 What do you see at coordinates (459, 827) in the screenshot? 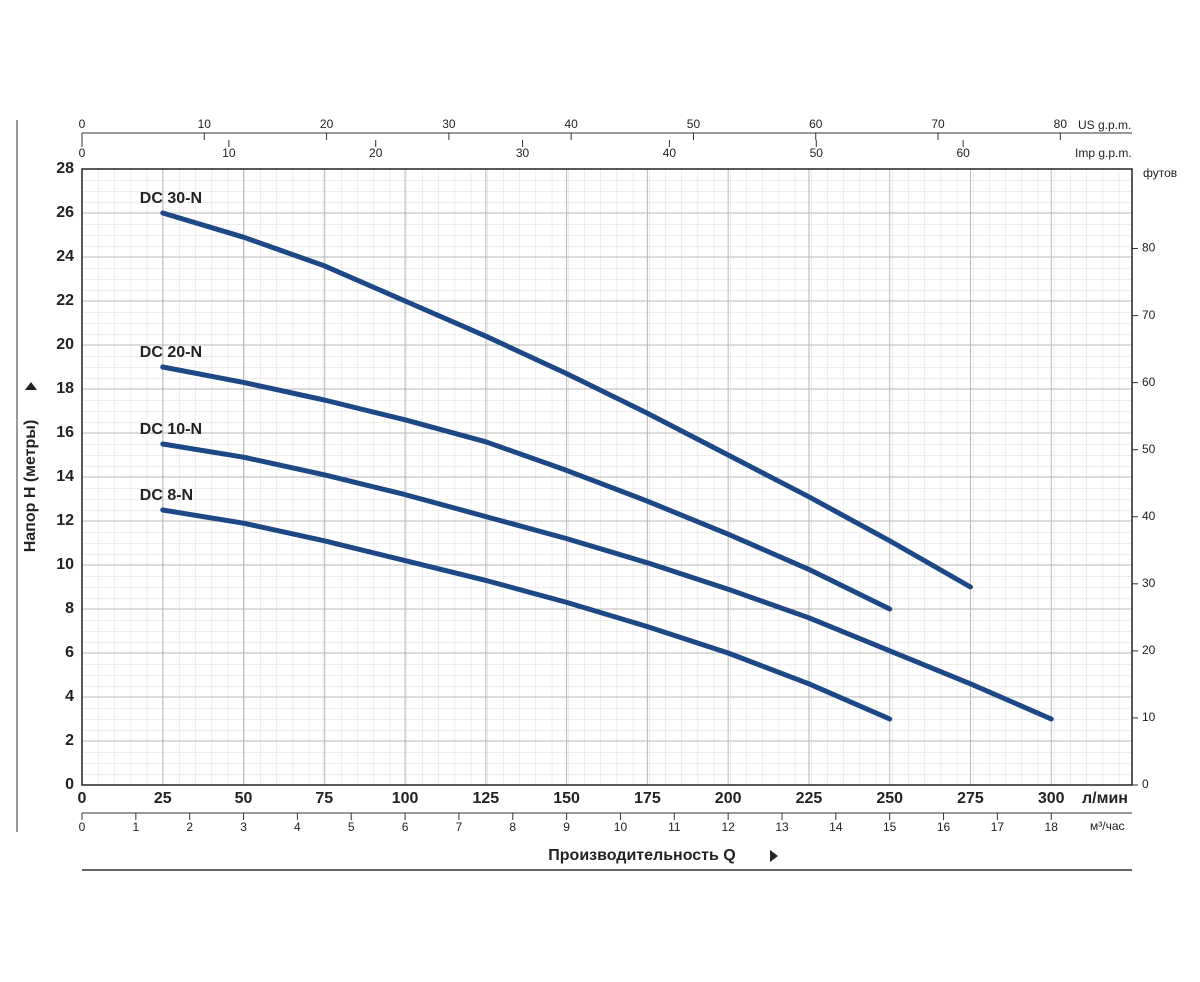
I see `x4-tick-label: 7` at bounding box center [459, 827].